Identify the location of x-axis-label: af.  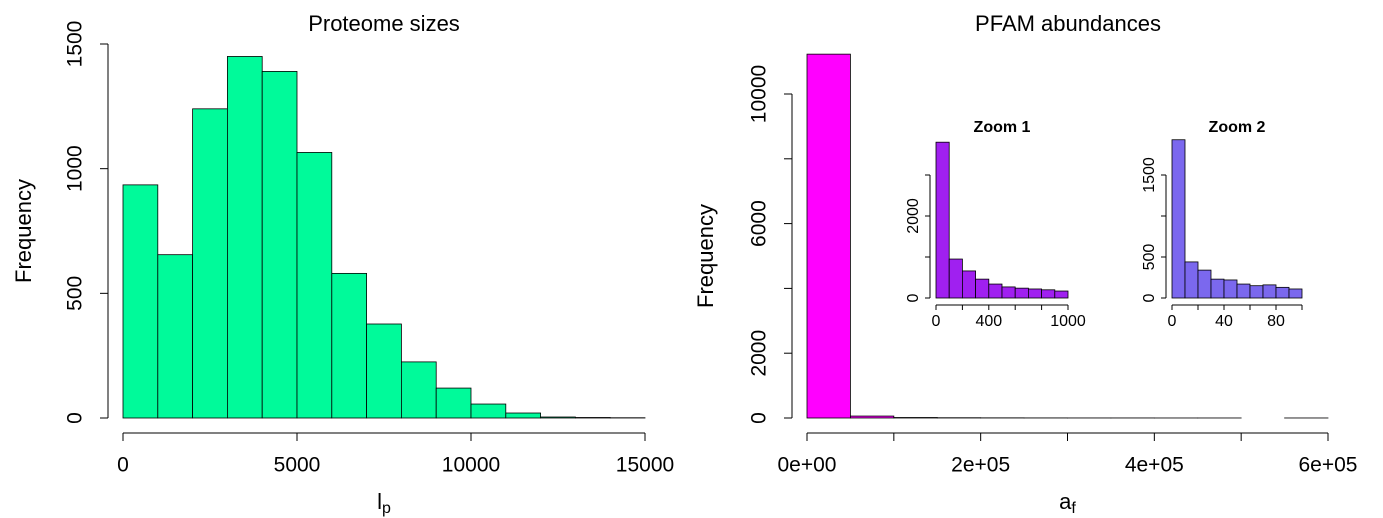
(1067, 503).